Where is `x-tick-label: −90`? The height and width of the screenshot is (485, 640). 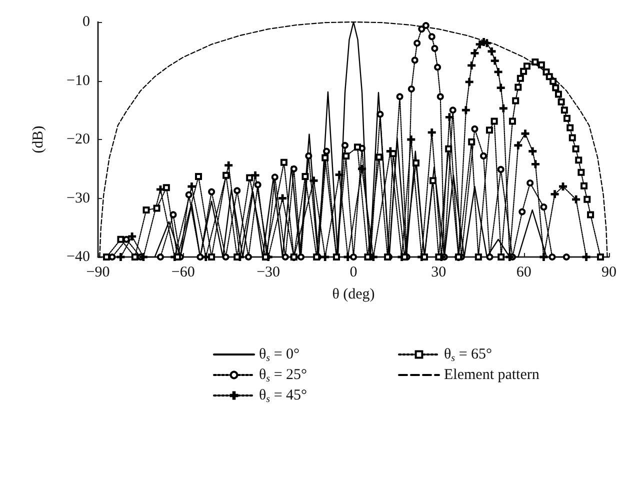
x-tick-label: −90 is located at coordinates (98, 272).